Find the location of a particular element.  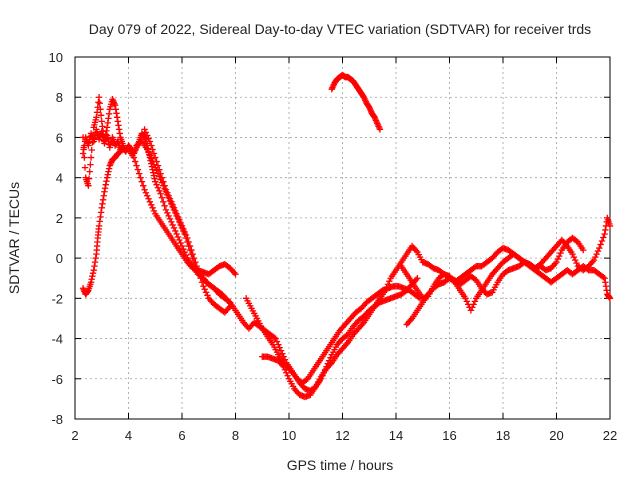

series-arc-j is located at coordinates (356, 102).